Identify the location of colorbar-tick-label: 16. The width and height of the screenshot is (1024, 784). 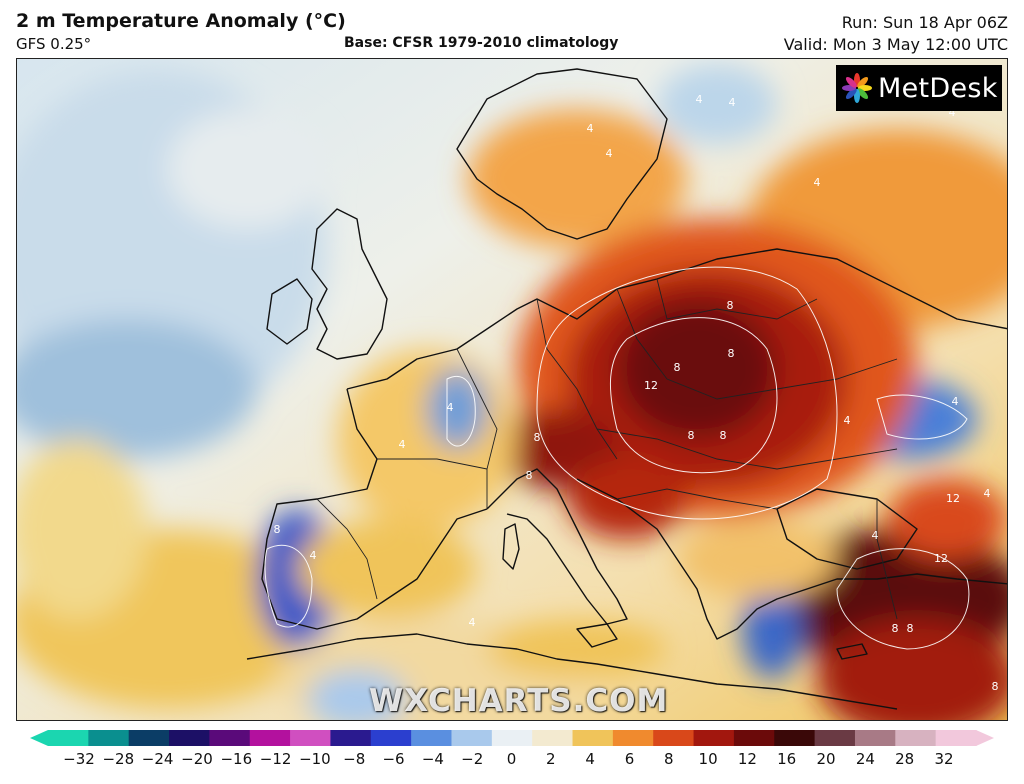
(787, 759).